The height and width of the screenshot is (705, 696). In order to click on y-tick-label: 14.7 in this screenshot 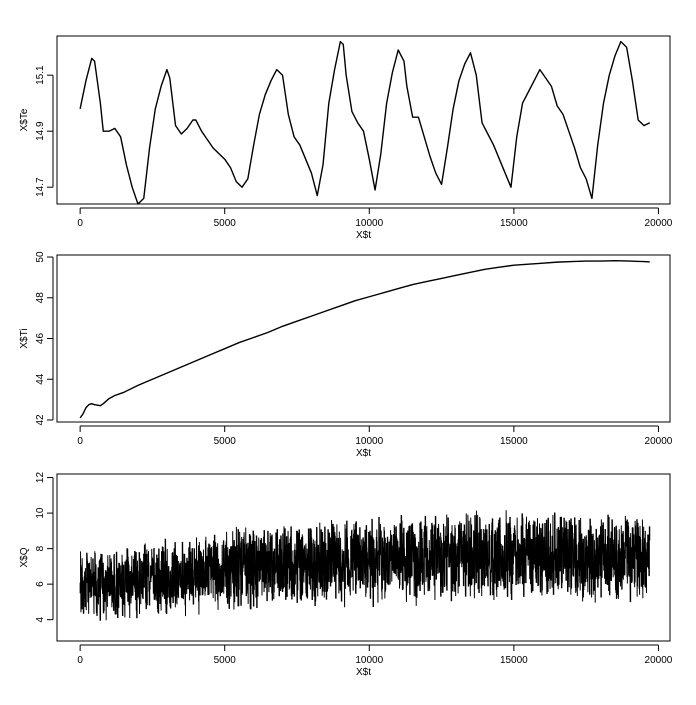, I will do `click(40, 187)`.